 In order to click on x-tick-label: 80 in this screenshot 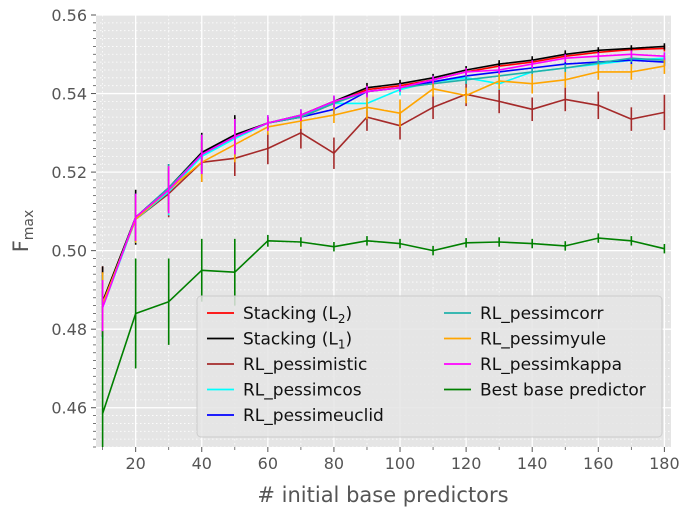, I will do `click(334, 463)`.